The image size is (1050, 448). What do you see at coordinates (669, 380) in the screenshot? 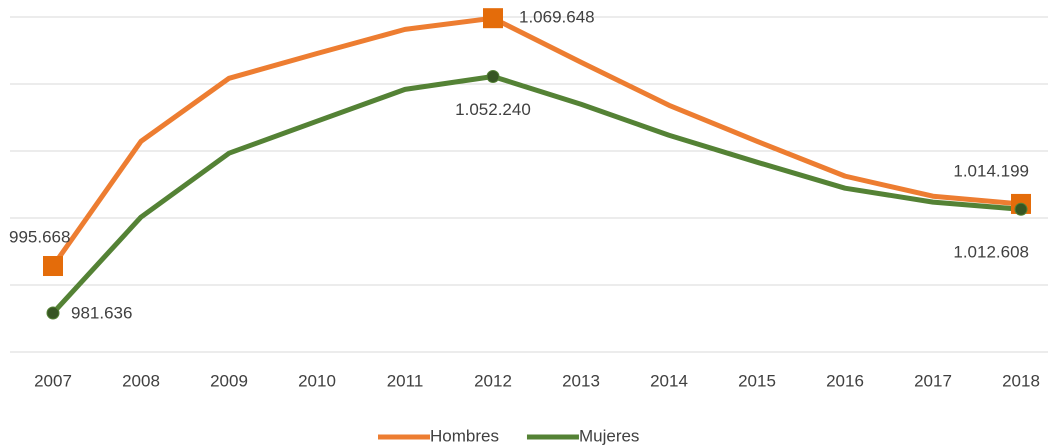
I see `x-tick-label: 2014` at bounding box center [669, 380].